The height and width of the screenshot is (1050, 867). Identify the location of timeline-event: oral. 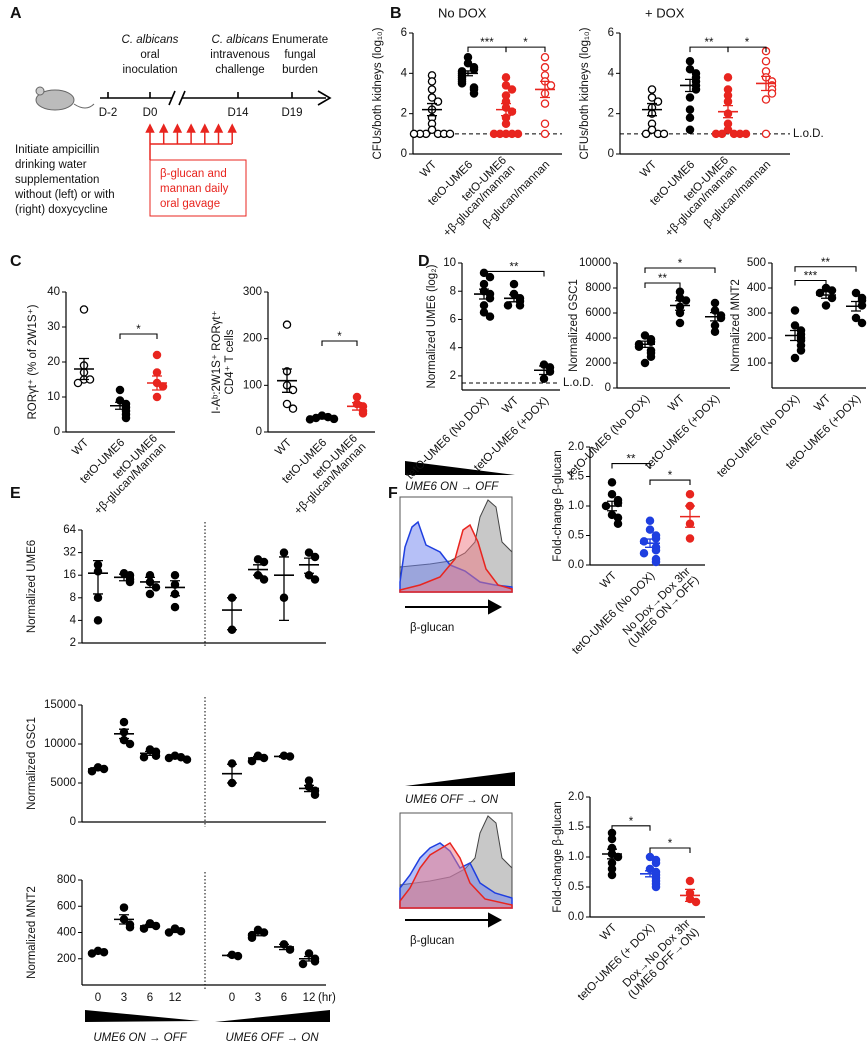
(149, 55).